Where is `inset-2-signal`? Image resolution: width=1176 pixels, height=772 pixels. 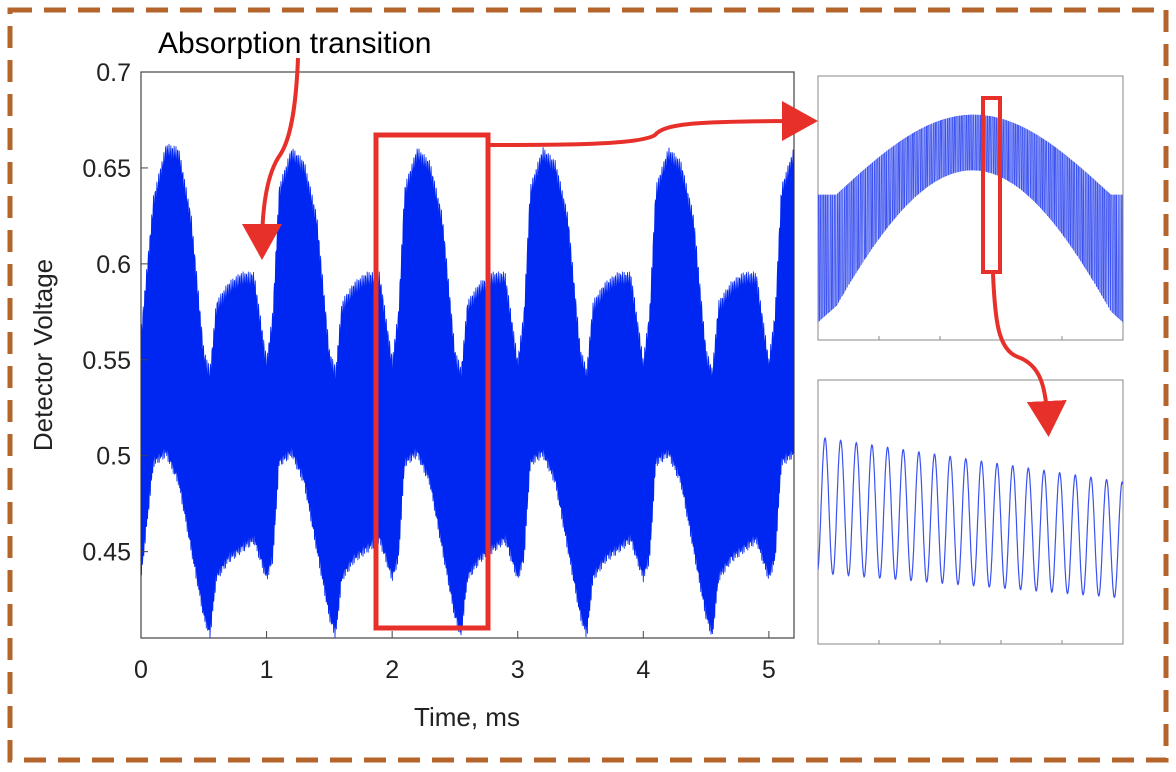 inset-2-signal is located at coordinates (970, 517).